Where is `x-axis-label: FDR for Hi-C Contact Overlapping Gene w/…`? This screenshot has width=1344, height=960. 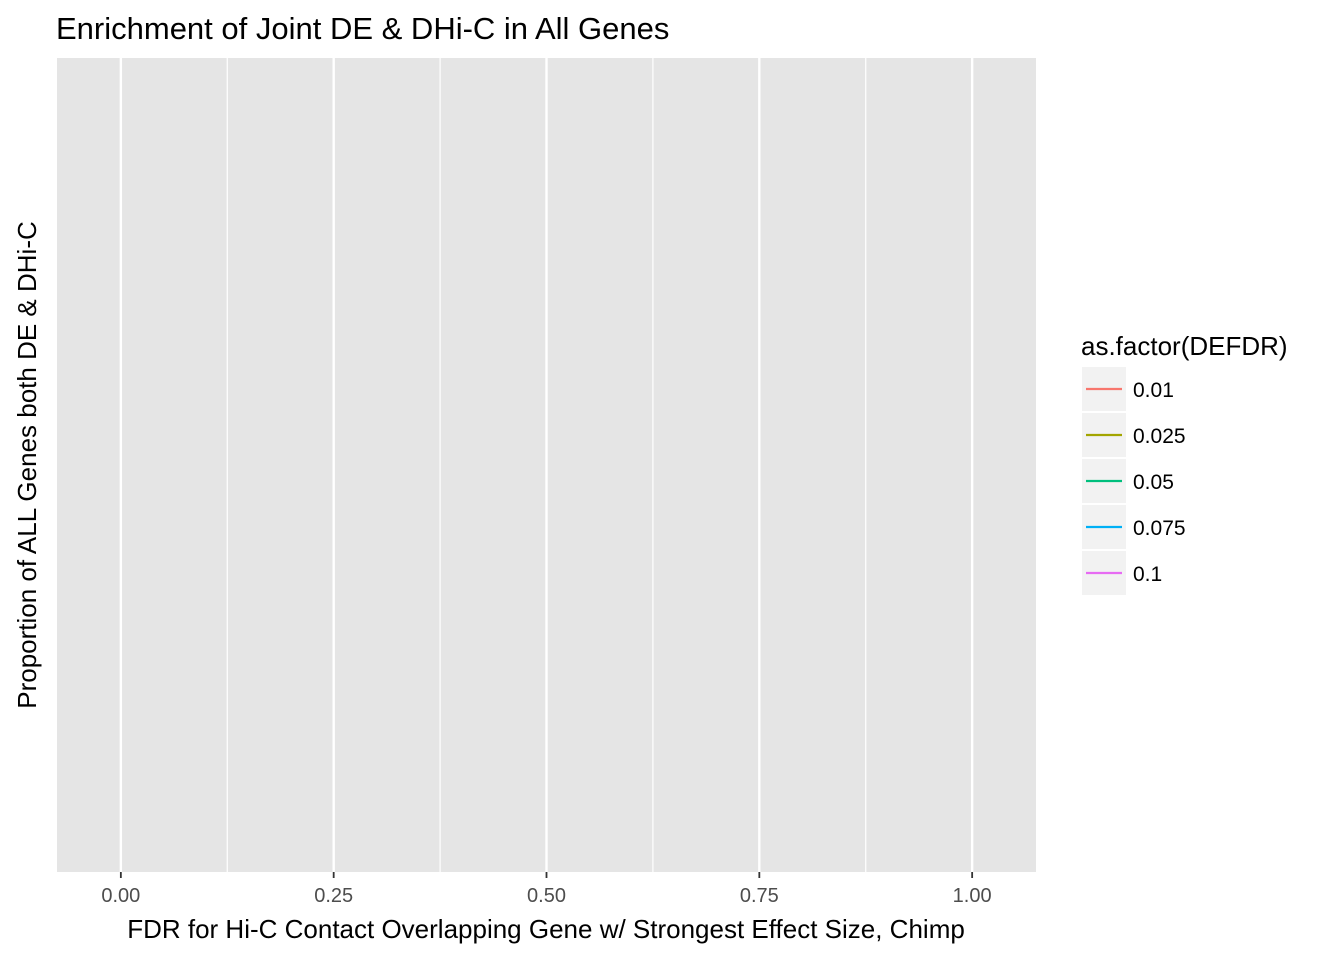 x-axis-label: FDR for Hi-C Contact Overlapping Gene w/… is located at coordinates (546, 929).